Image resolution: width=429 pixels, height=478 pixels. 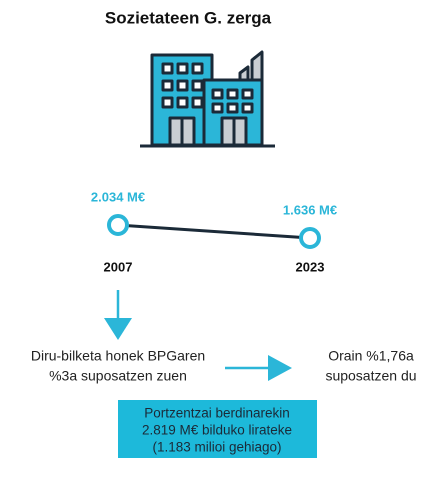 I want to click on year-label: 2007, so click(x=118, y=266).